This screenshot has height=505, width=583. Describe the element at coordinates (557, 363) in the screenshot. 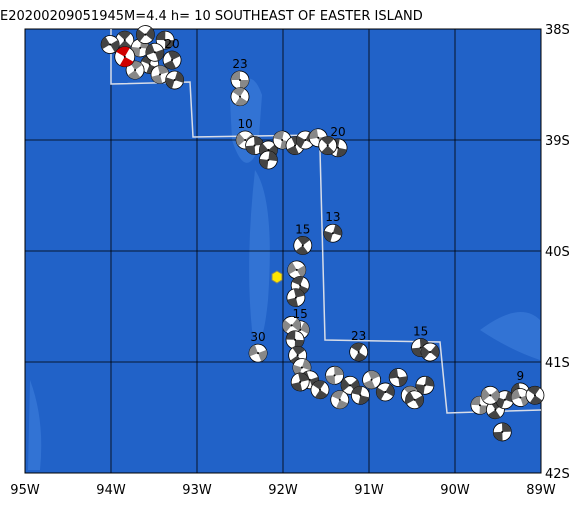

I see `y-tick-label: 41S` at that location.